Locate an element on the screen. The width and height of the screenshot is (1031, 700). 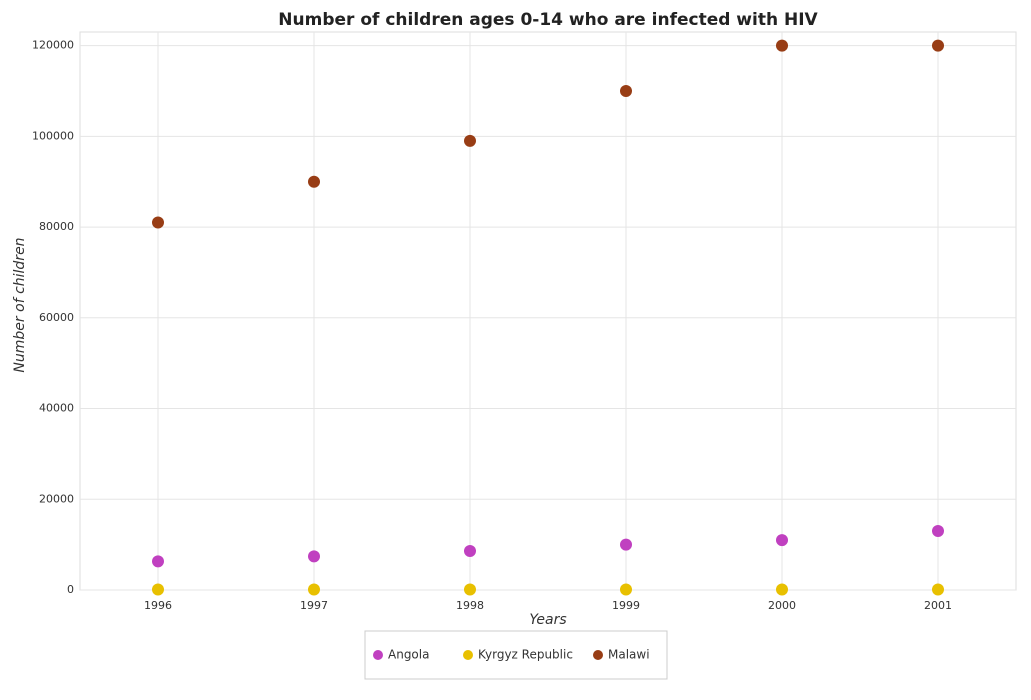
y-tick-label: 0 is located at coordinates (70, 589).